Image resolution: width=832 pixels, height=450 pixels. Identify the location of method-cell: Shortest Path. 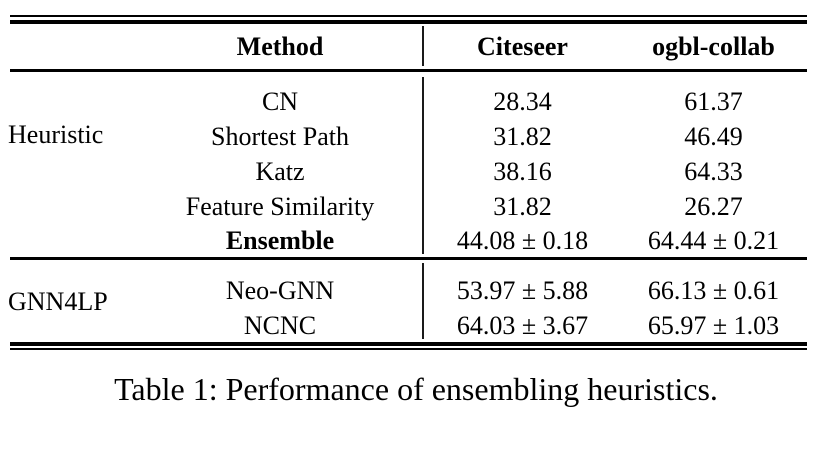
(280, 136).